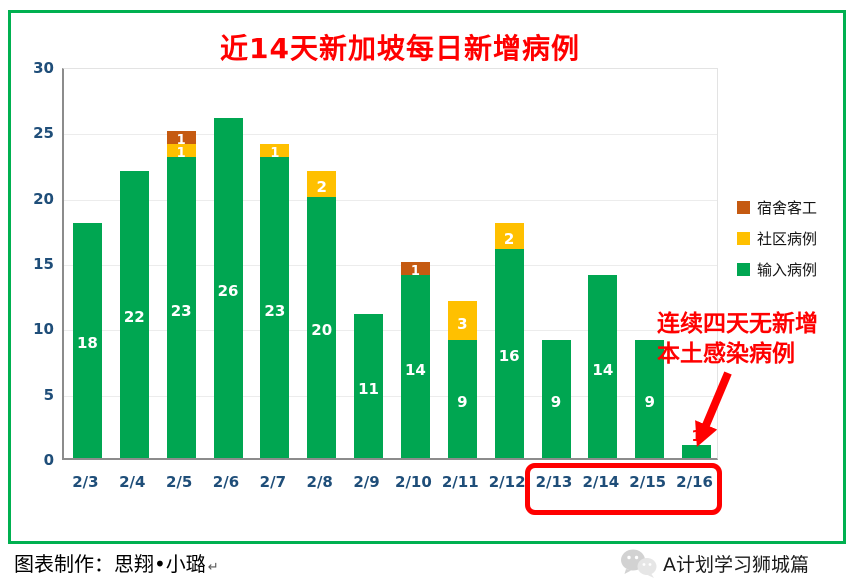 This screenshot has width=852, height=580. I want to click on x-tick-label: 2/5, so click(179, 482).